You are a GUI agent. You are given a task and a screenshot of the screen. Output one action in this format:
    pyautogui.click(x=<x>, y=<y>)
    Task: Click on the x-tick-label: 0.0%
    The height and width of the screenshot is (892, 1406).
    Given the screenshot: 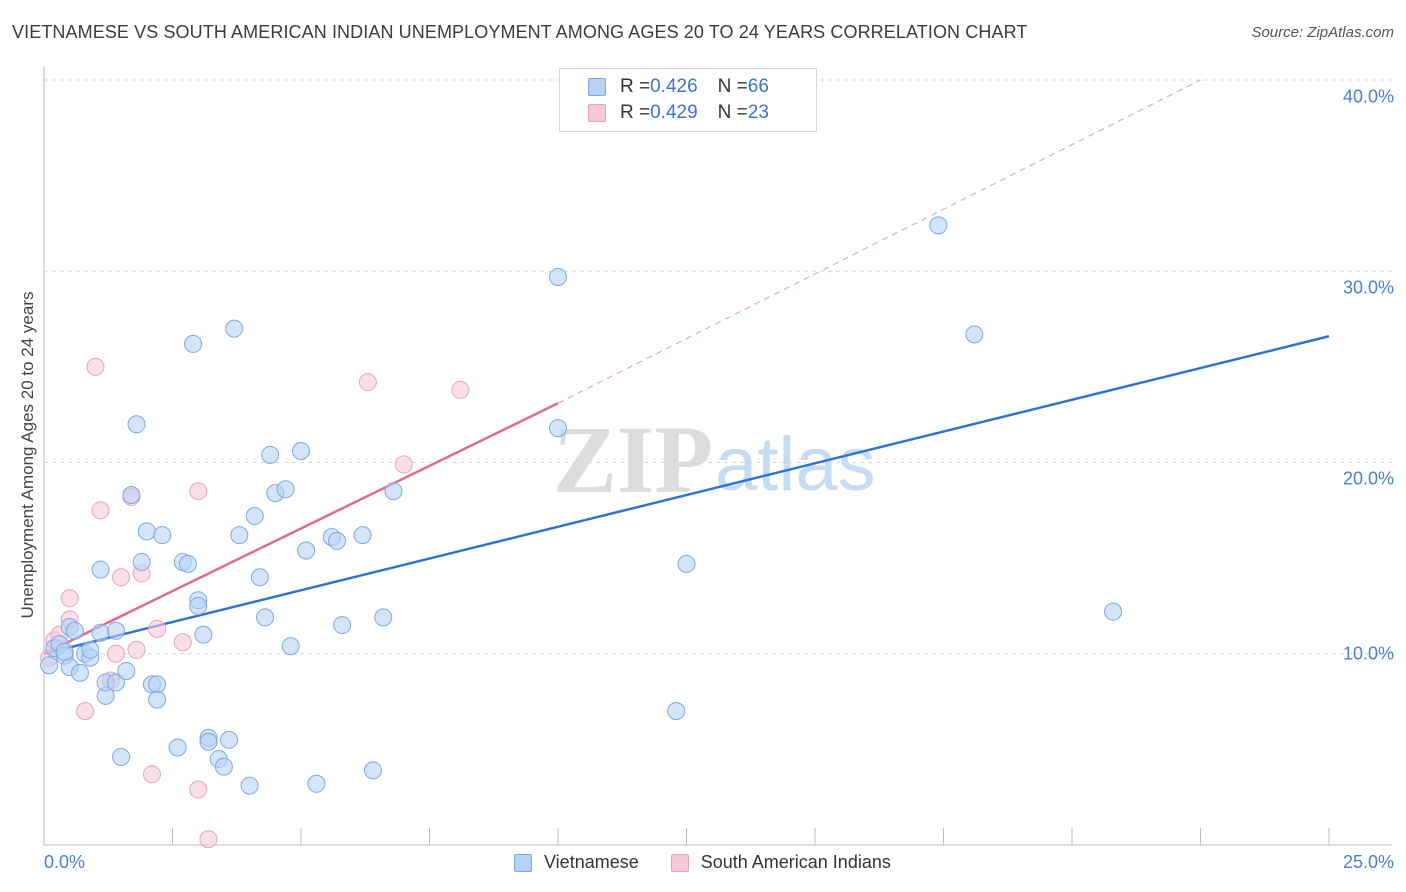 What is the action you would take?
    pyautogui.click(x=65, y=862)
    